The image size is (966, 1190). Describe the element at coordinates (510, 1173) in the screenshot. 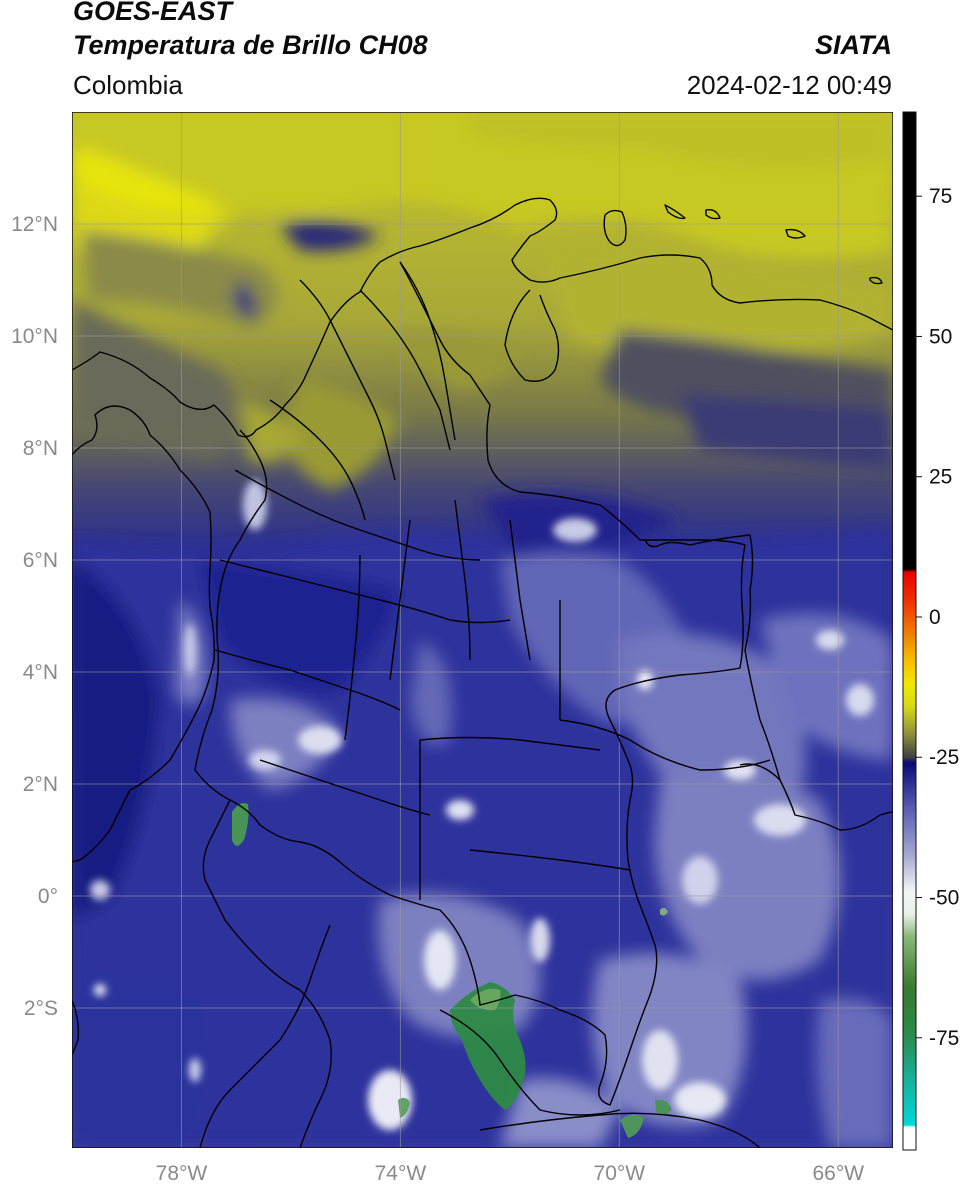

I see `longitude-labels: 78°W 74°W 70°W 66°W` at that location.